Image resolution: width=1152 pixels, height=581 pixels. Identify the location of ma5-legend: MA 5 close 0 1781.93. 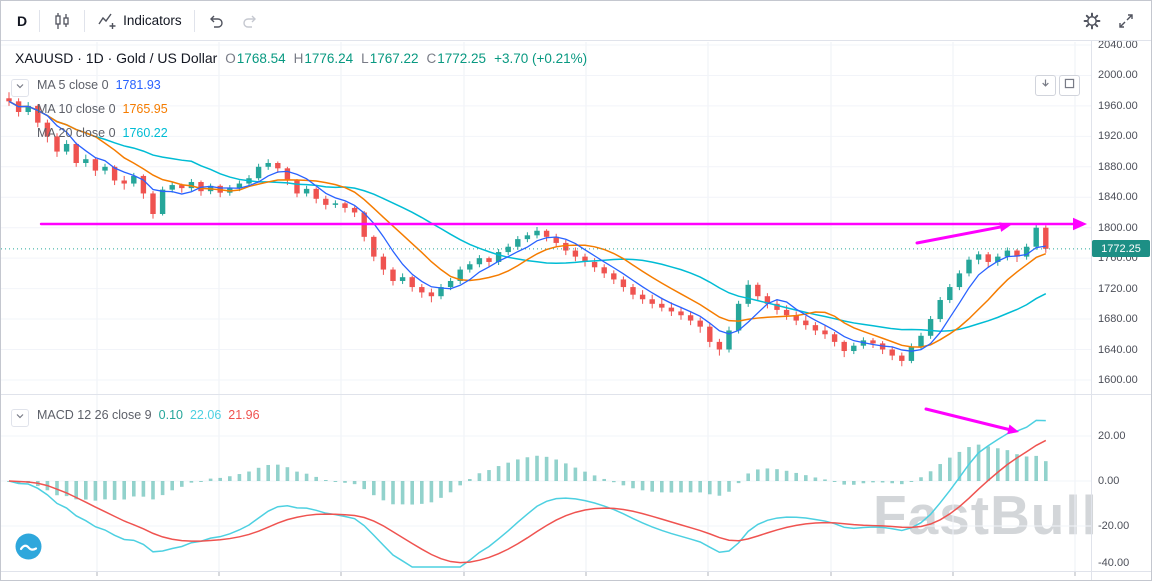
(99, 85).